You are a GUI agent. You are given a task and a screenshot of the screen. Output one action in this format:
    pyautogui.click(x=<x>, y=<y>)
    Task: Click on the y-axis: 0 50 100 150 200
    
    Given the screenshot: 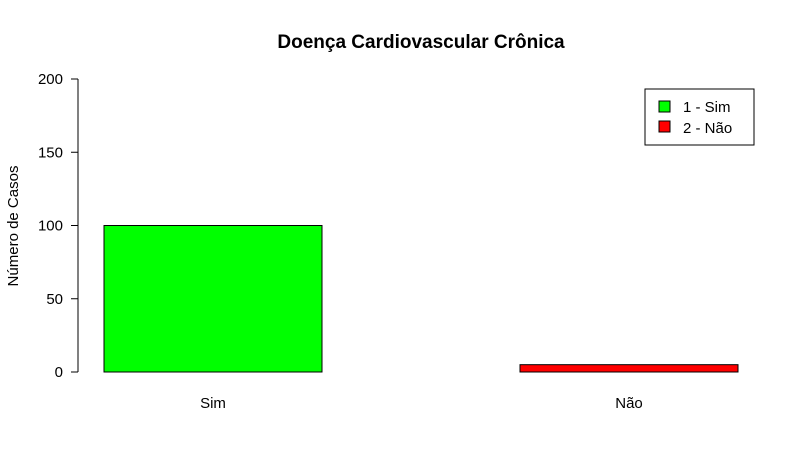 What is the action you would take?
    pyautogui.click(x=58, y=226)
    